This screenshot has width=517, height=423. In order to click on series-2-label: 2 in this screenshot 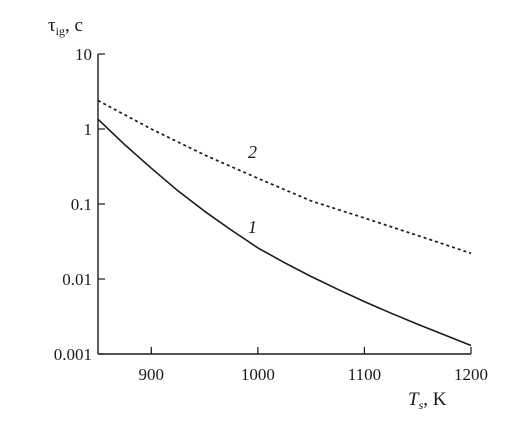, I will do `click(252, 152)`.